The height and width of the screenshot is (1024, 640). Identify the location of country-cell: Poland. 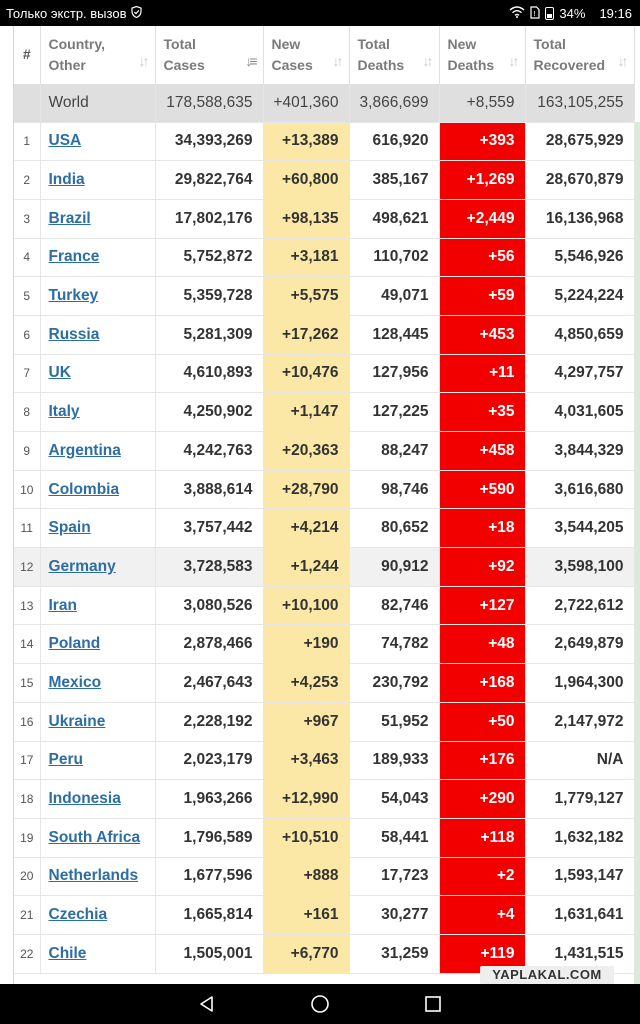
(98, 644).